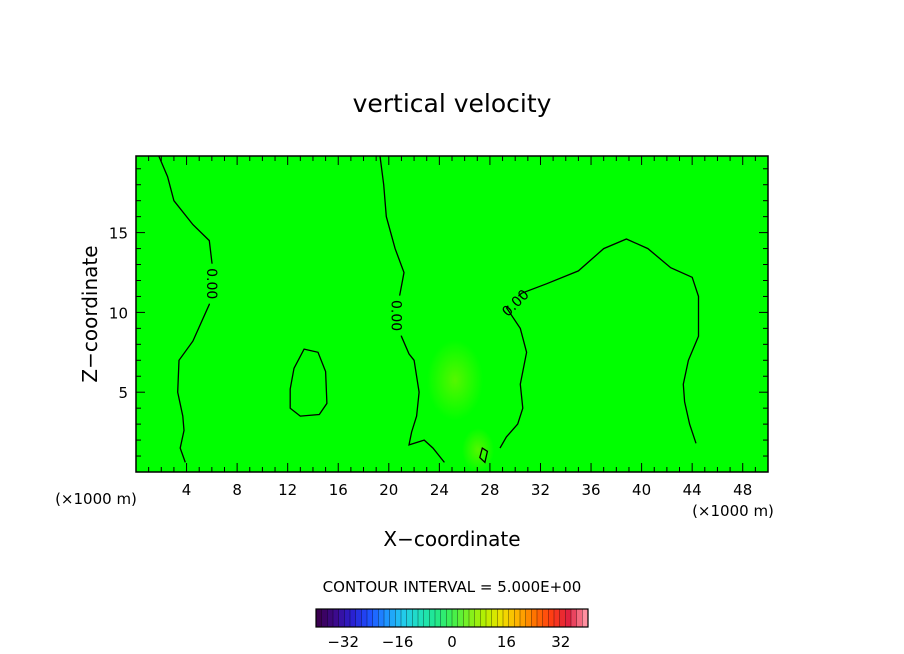 This screenshot has width=904, height=654. What do you see at coordinates (733, 511) in the screenshot?
I see `x-unit-right: (×1000 m)` at bounding box center [733, 511].